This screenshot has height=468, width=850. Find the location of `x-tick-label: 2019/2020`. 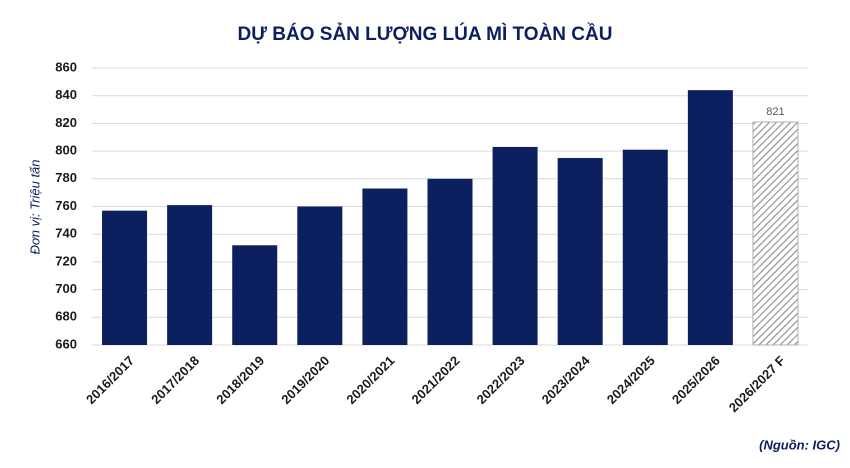

x-tick-label: 2019/2020 is located at coordinates (305, 380).